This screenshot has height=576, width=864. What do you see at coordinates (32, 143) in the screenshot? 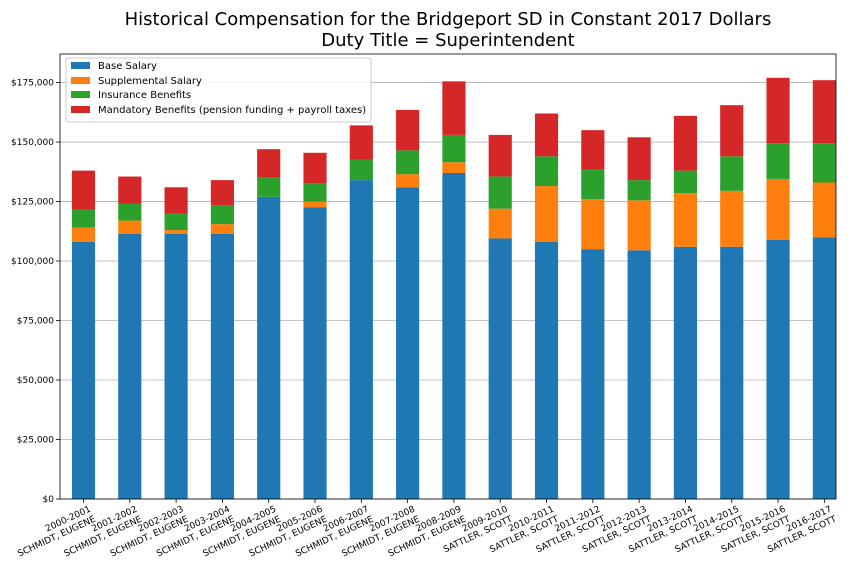
I see `y-tick-label: $150,000` at bounding box center [32, 143].